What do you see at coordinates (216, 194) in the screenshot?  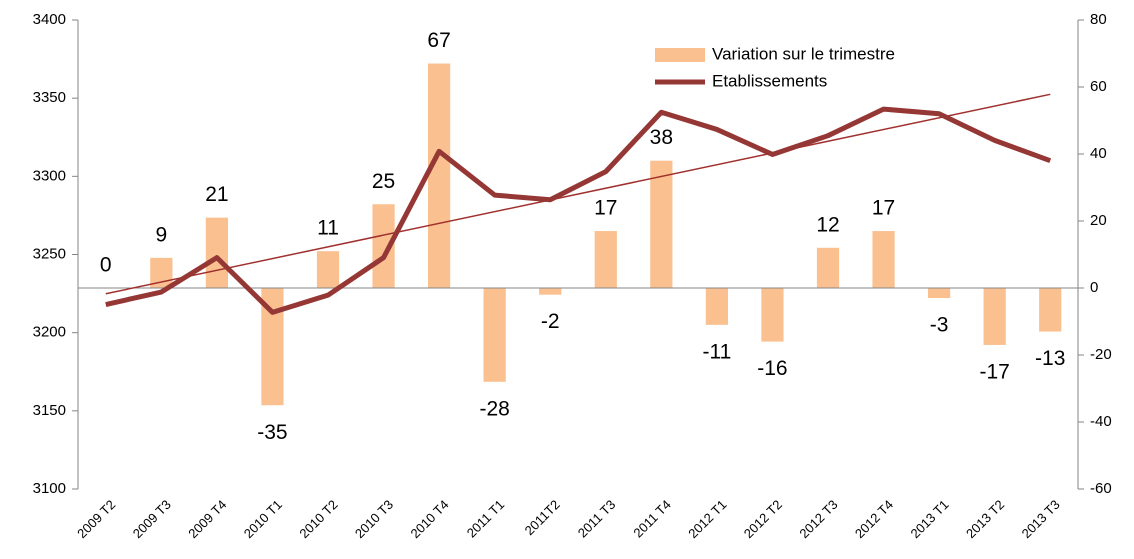 I see `data-label: 21` at bounding box center [216, 194].